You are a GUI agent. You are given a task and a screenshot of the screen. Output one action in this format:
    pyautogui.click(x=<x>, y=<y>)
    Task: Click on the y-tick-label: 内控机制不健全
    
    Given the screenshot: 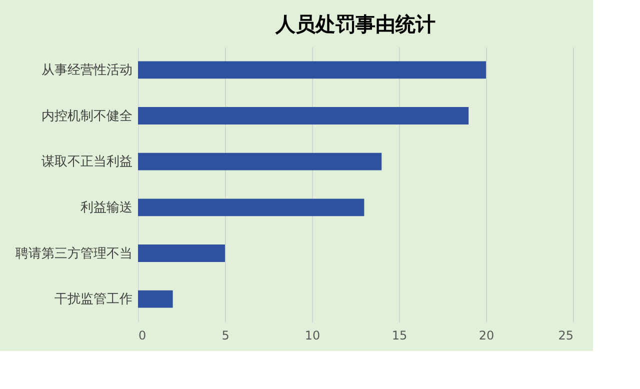 What is the action you would take?
    pyautogui.click(x=87, y=116)
    